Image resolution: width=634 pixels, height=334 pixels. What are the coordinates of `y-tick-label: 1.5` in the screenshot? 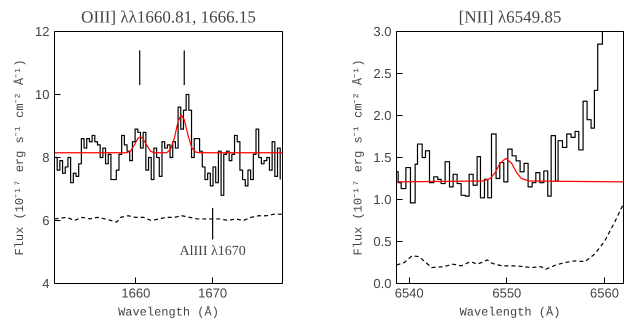 It's located at (382, 157).